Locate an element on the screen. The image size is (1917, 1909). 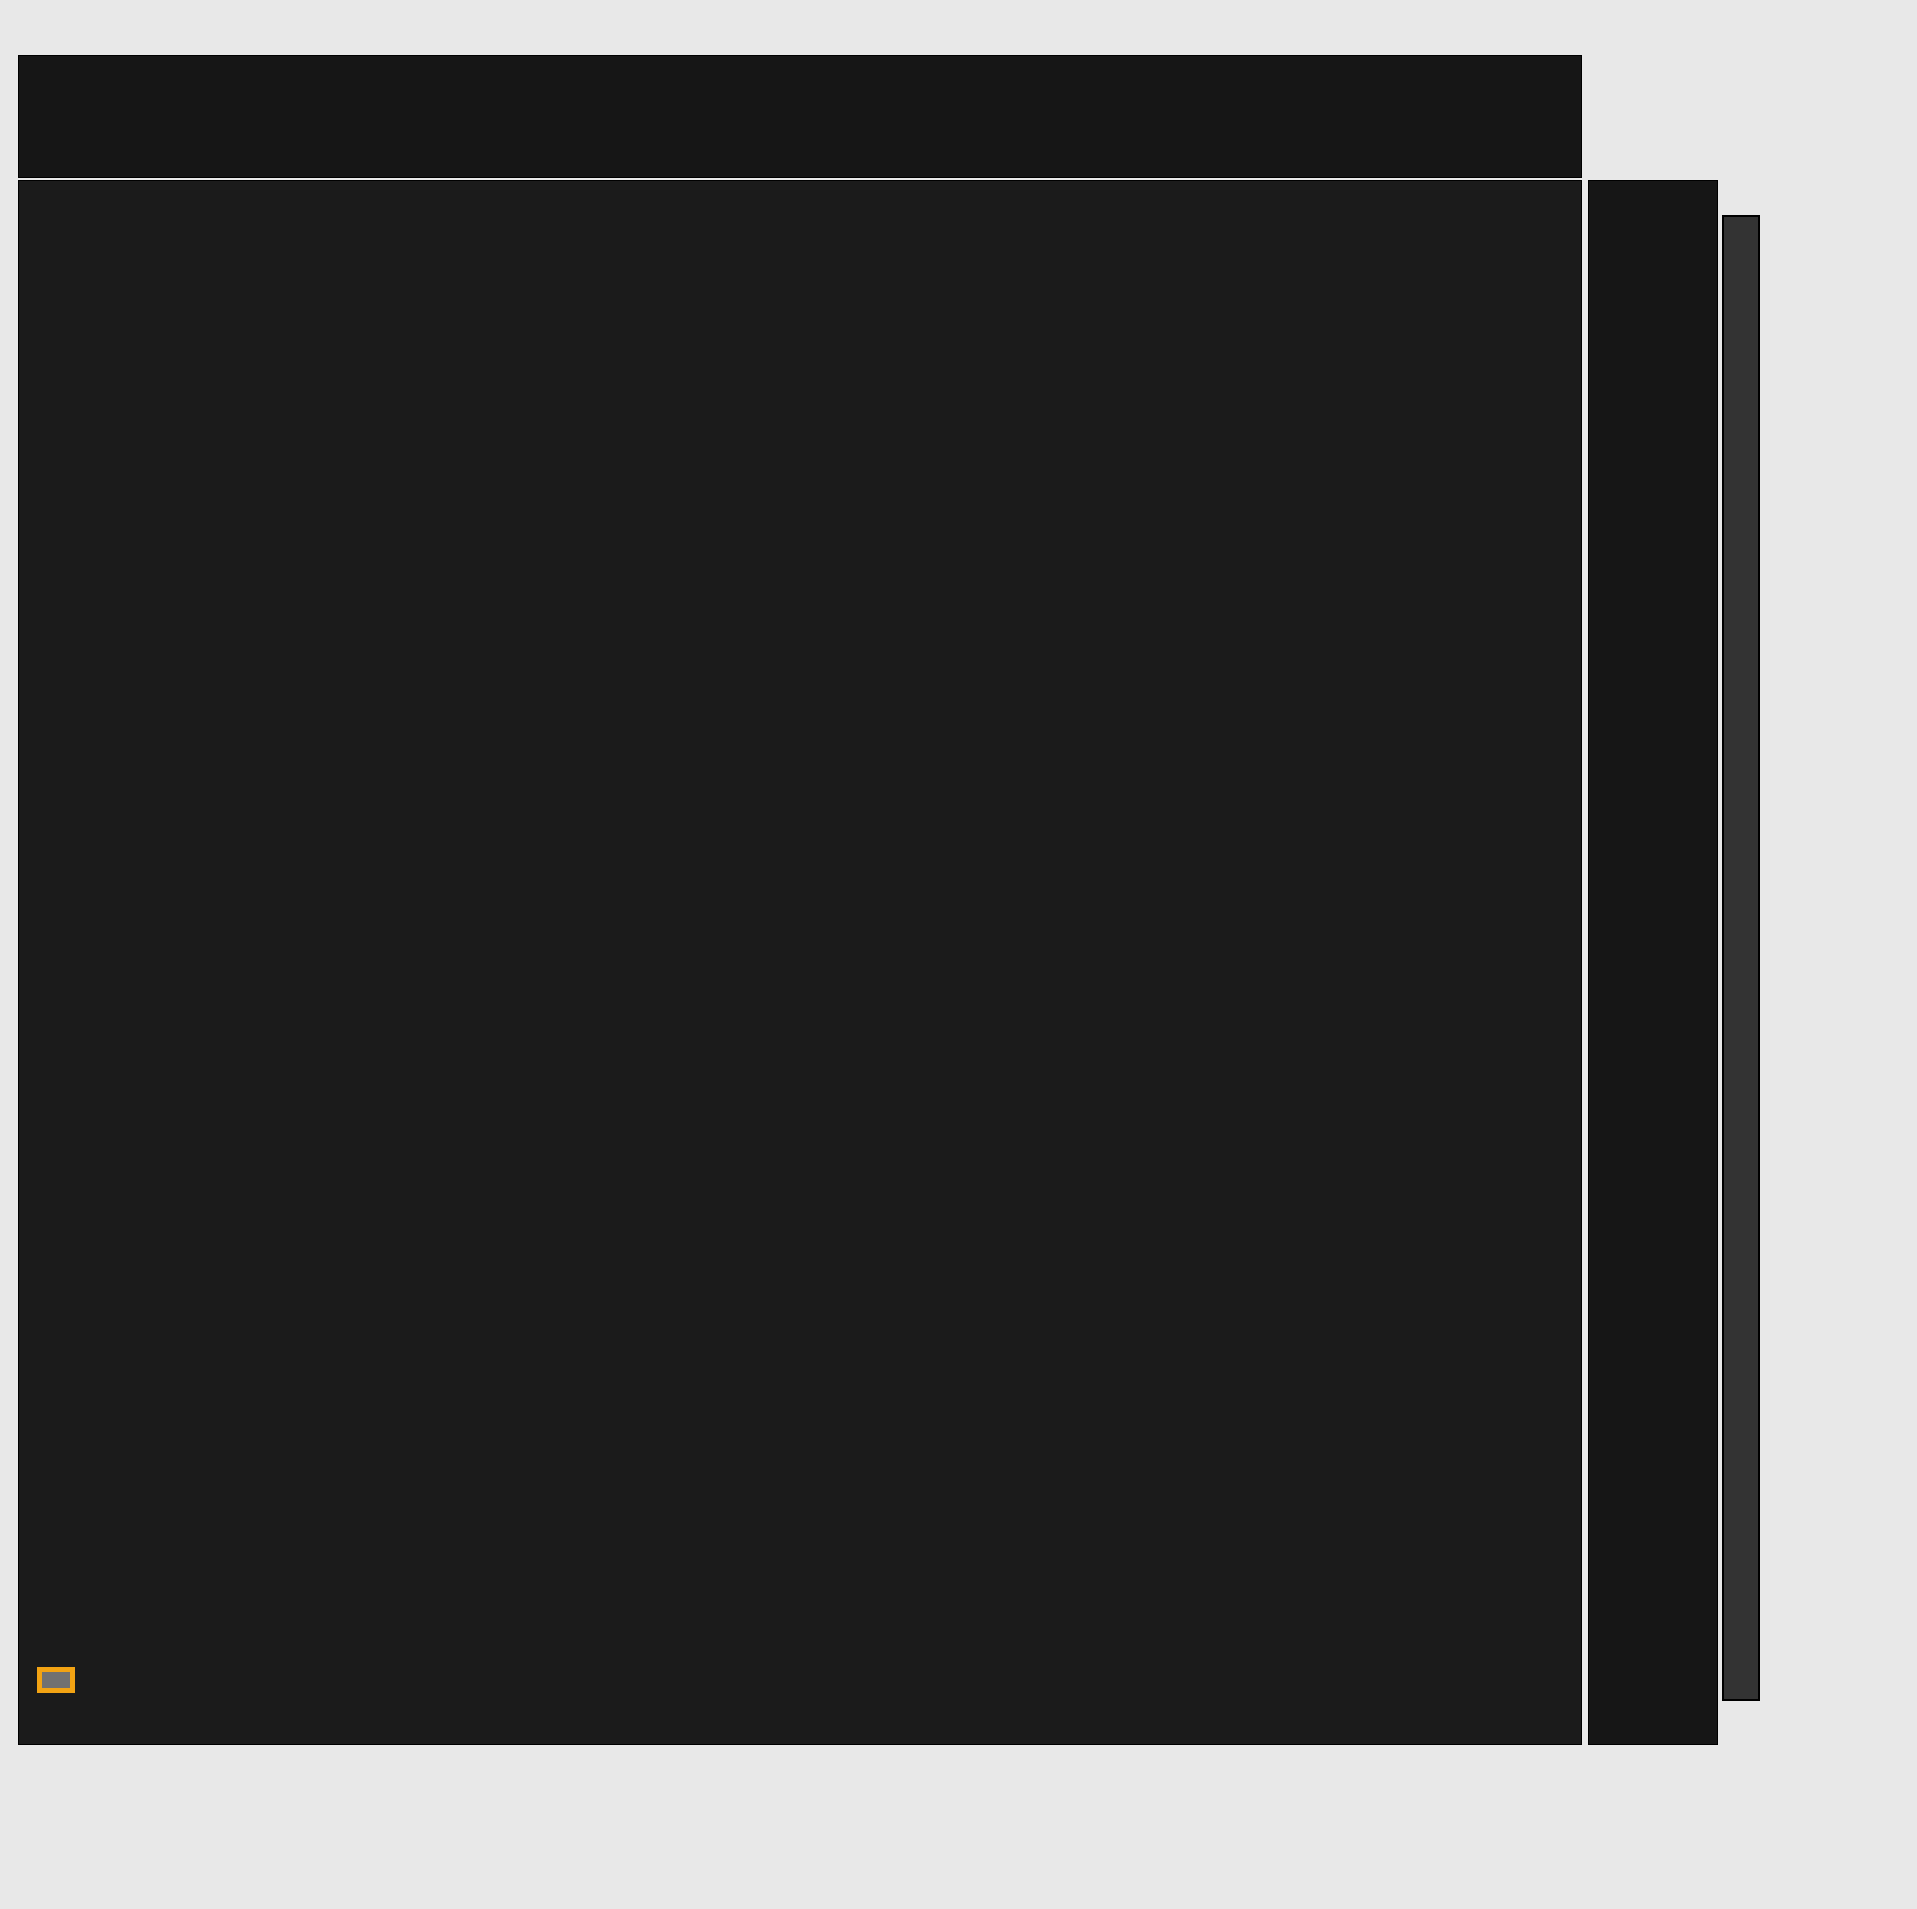
footer-logos is located at coordinates (958, 1828).